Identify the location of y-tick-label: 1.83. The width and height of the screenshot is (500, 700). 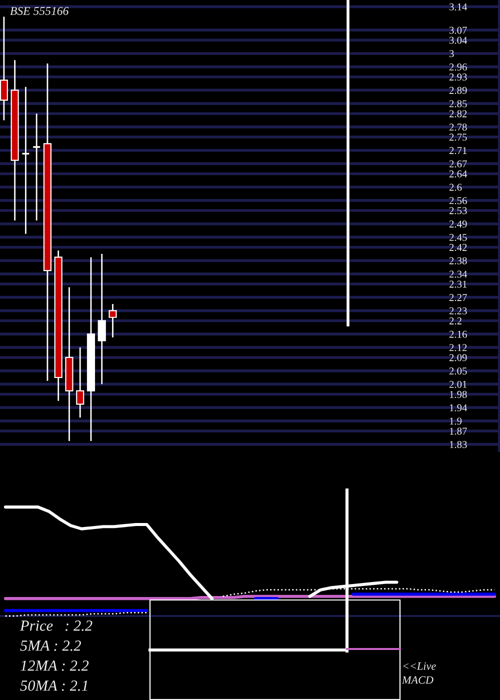
(458, 444).